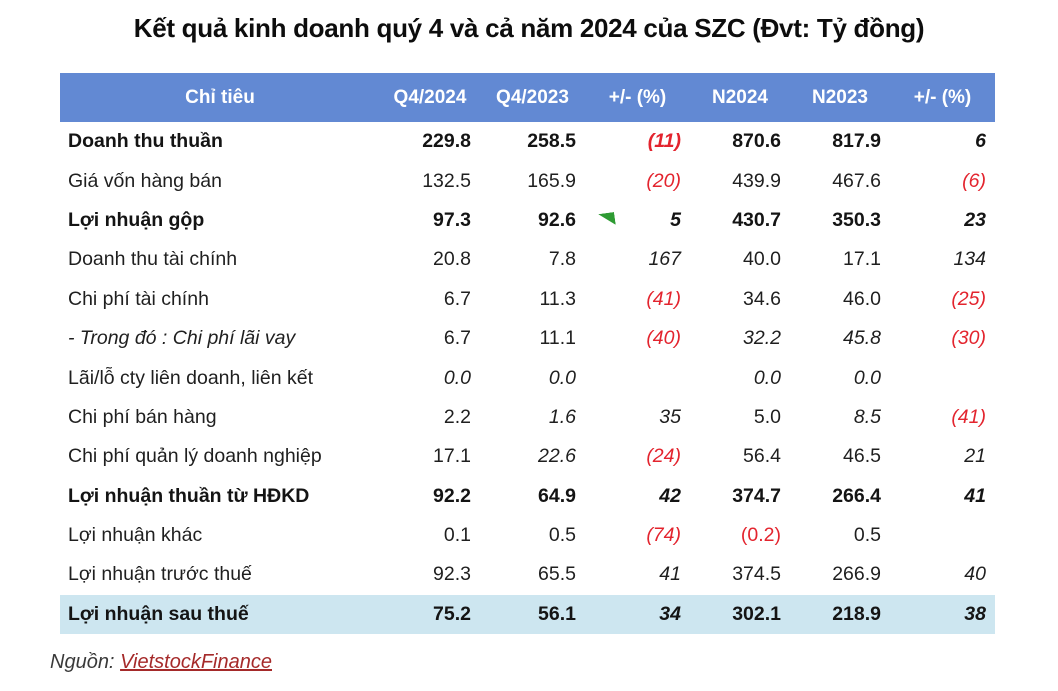 The width and height of the screenshot is (1058, 691). I want to click on source-prefix: Nguồn:, so click(85, 662).